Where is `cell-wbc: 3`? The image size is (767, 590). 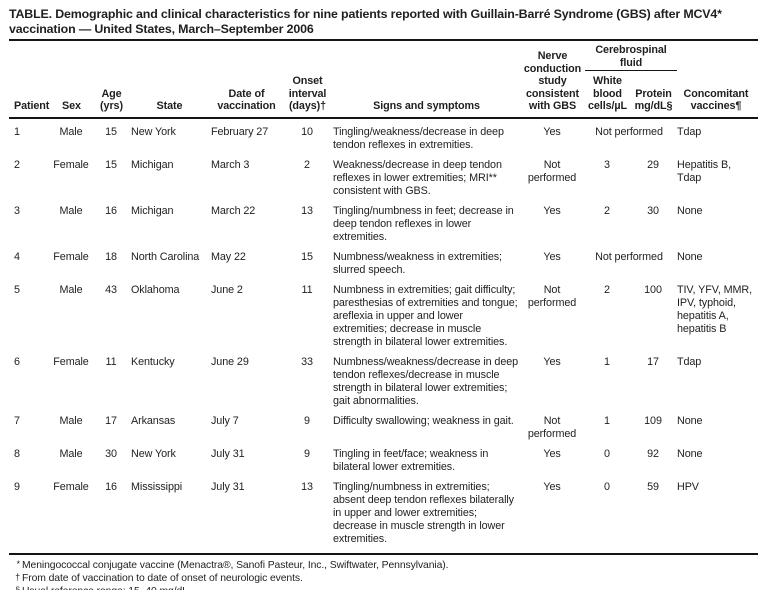
cell-wbc: 3 is located at coordinates (607, 164).